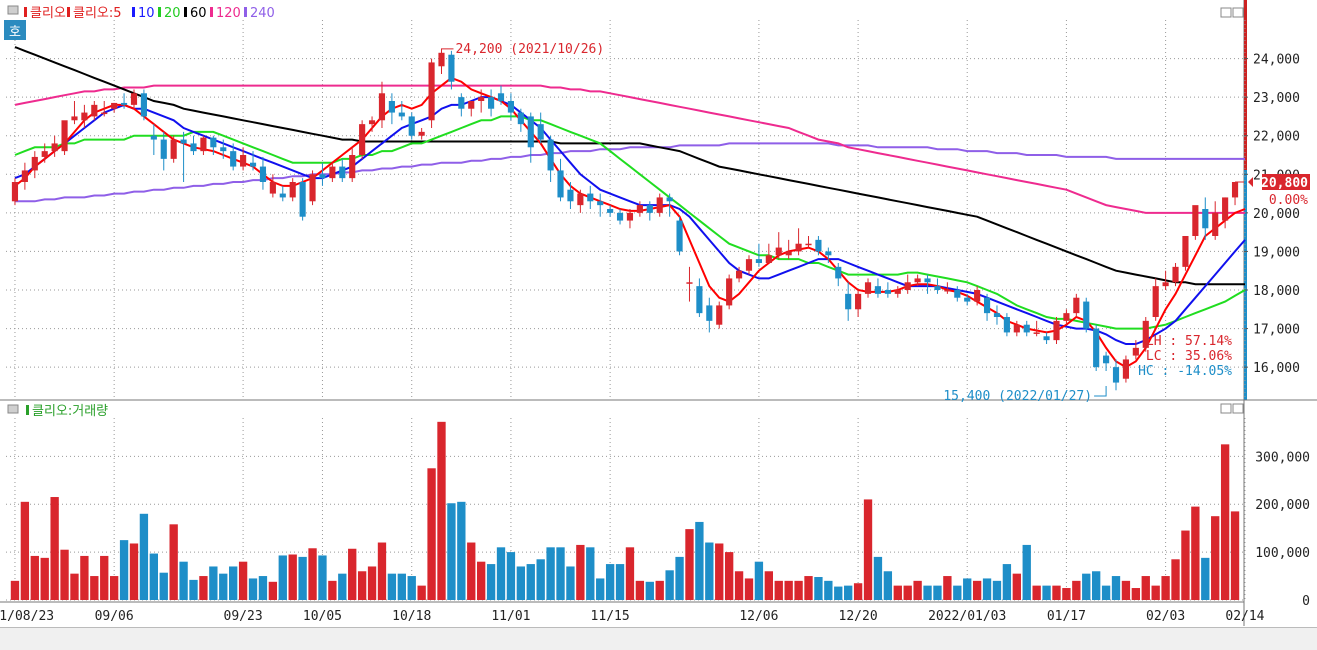 The width and height of the screenshot is (1317, 650). What do you see at coordinates (322, 616) in the screenshot?
I see `date-tick-label: 10/05` at bounding box center [322, 616].